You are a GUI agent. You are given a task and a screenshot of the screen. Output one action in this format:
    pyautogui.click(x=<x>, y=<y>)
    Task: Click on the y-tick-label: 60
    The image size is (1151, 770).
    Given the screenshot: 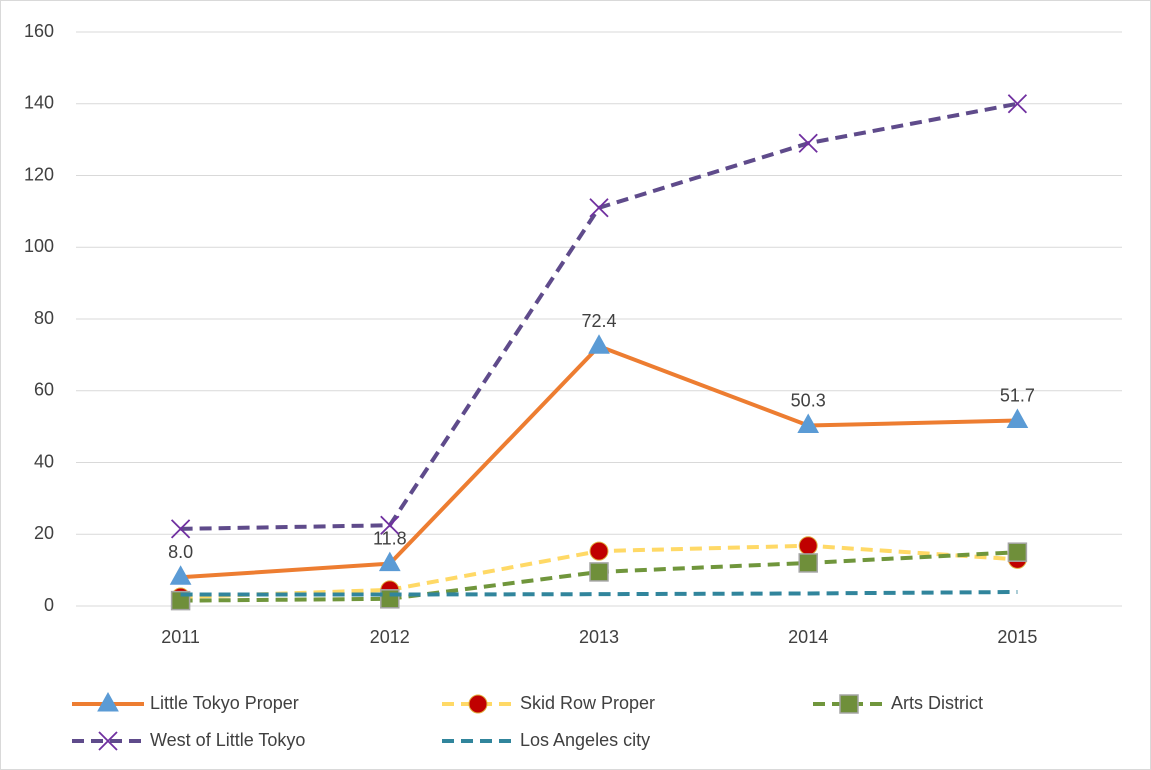 What is the action you would take?
    pyautogui.click(x=44, y=390)
    